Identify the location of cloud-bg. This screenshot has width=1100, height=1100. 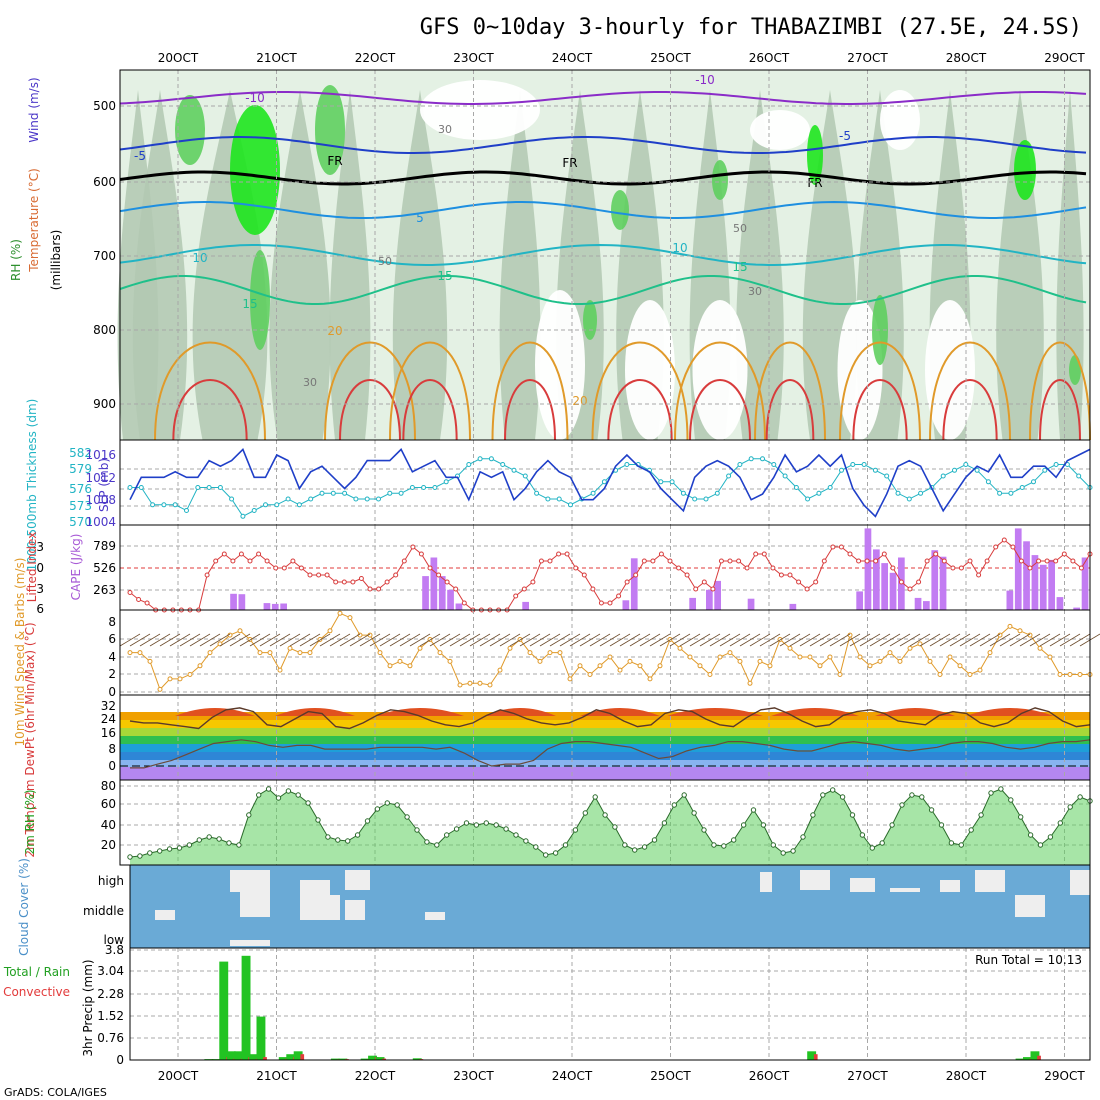
(610, 906).